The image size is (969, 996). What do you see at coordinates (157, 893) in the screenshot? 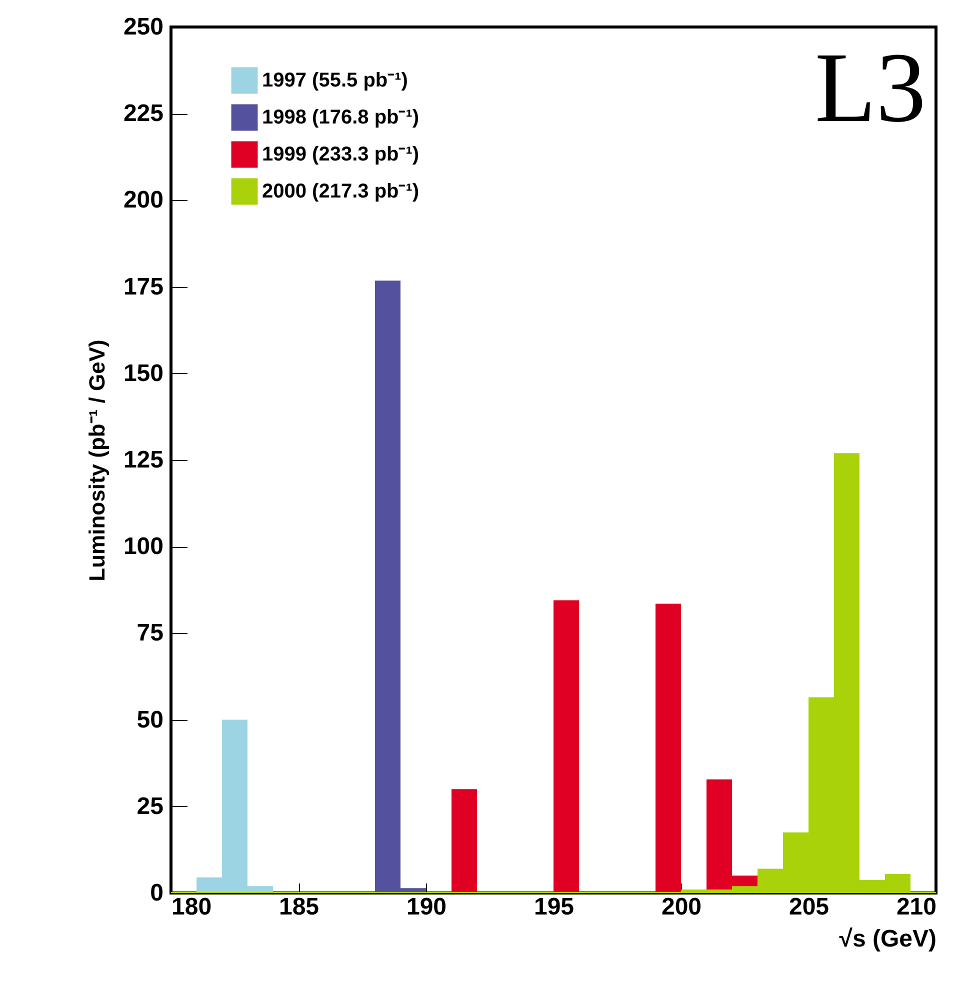
I see `y-tick-label: 0` at bounding box center [157, 893].